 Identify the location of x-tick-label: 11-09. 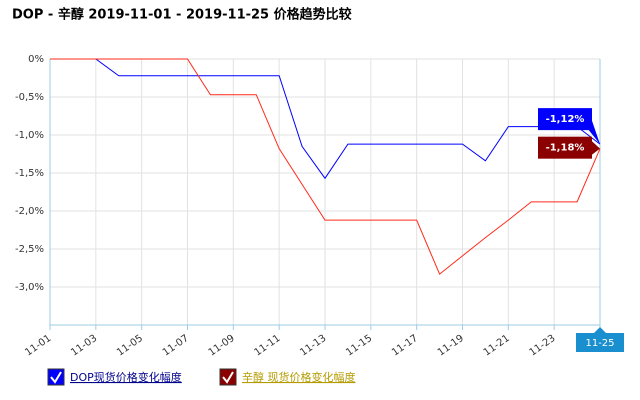
(222, 346).